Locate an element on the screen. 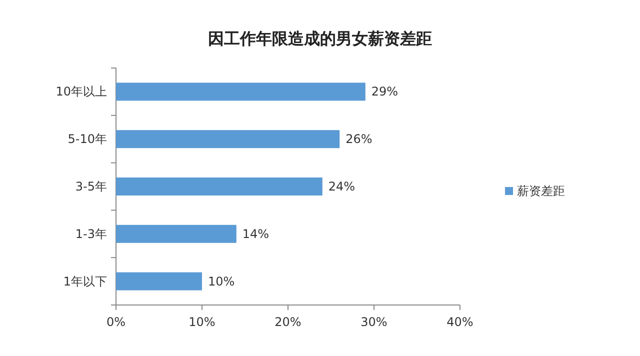 The image size is (640, 356). data-label: 29% is located at coordinates (384, 91).